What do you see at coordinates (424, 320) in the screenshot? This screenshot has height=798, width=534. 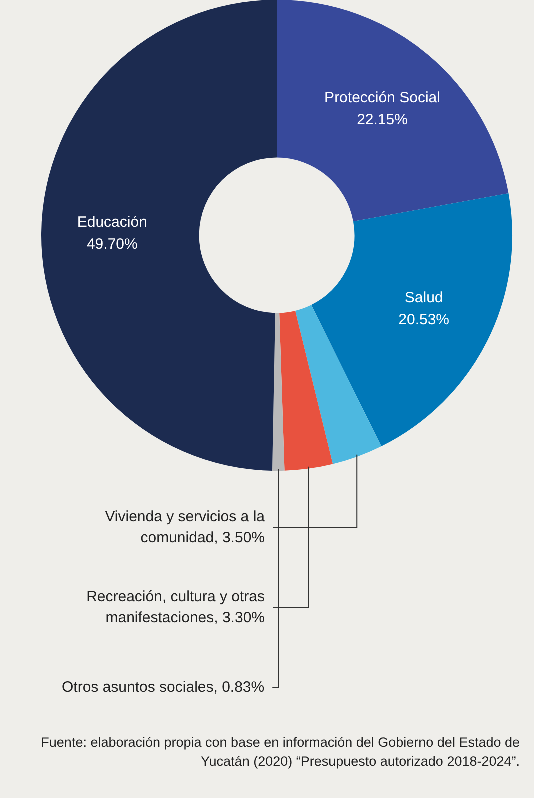 I see `data-label: 20.53%` at bounding box center [424, 320].